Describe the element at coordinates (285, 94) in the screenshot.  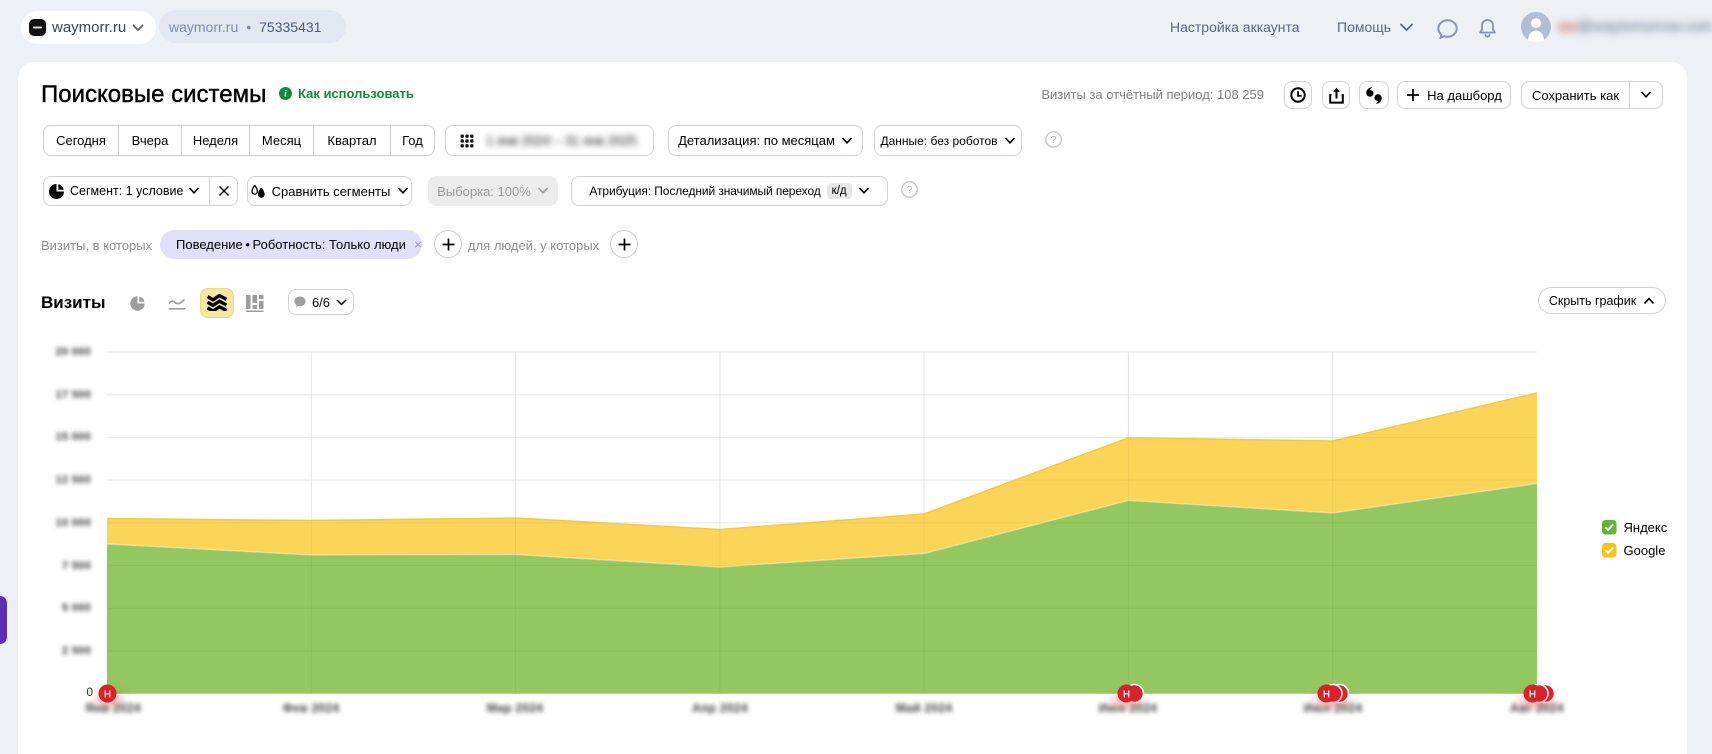
I see `svg-text: i` at that location.